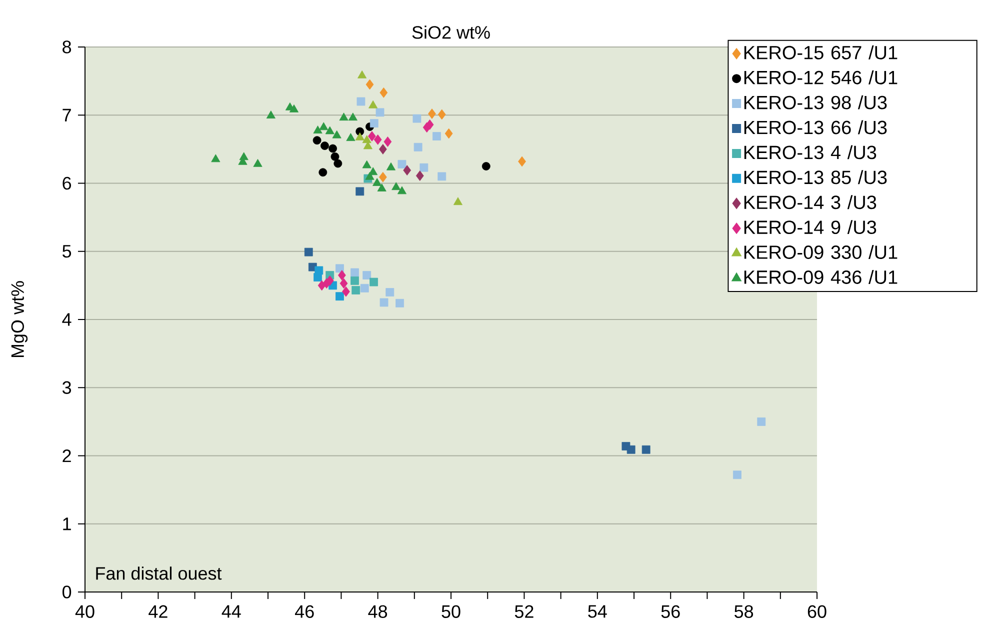  Describe the element at coordinates (66, 455) in the screenshot. I see `y-tick-label: 2` at that location.